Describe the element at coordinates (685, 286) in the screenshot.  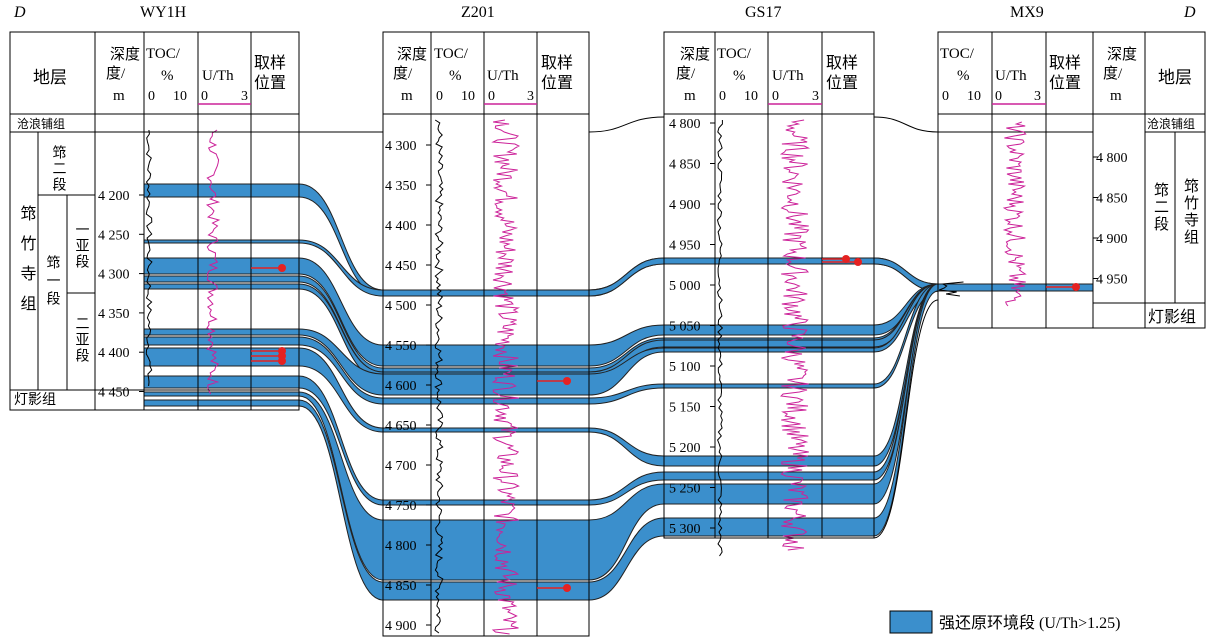
I see `depth-tick-label: 5 000` at that location.